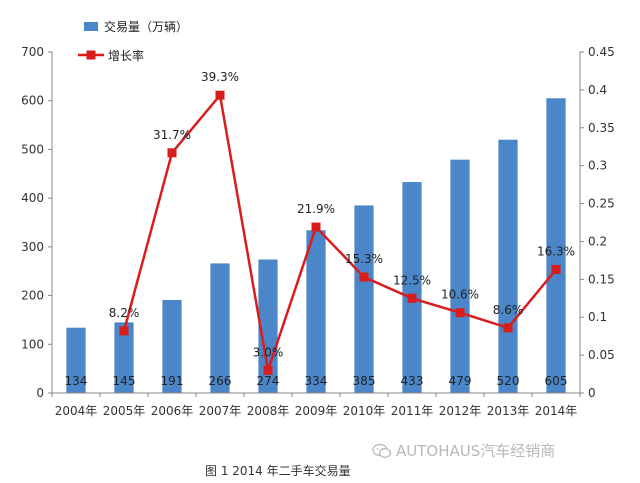 Image resolution: width=640 pixels, height=483 pixels. I want to click on watermark: AUTOHAUS汽车经销商, so click(463, 450).